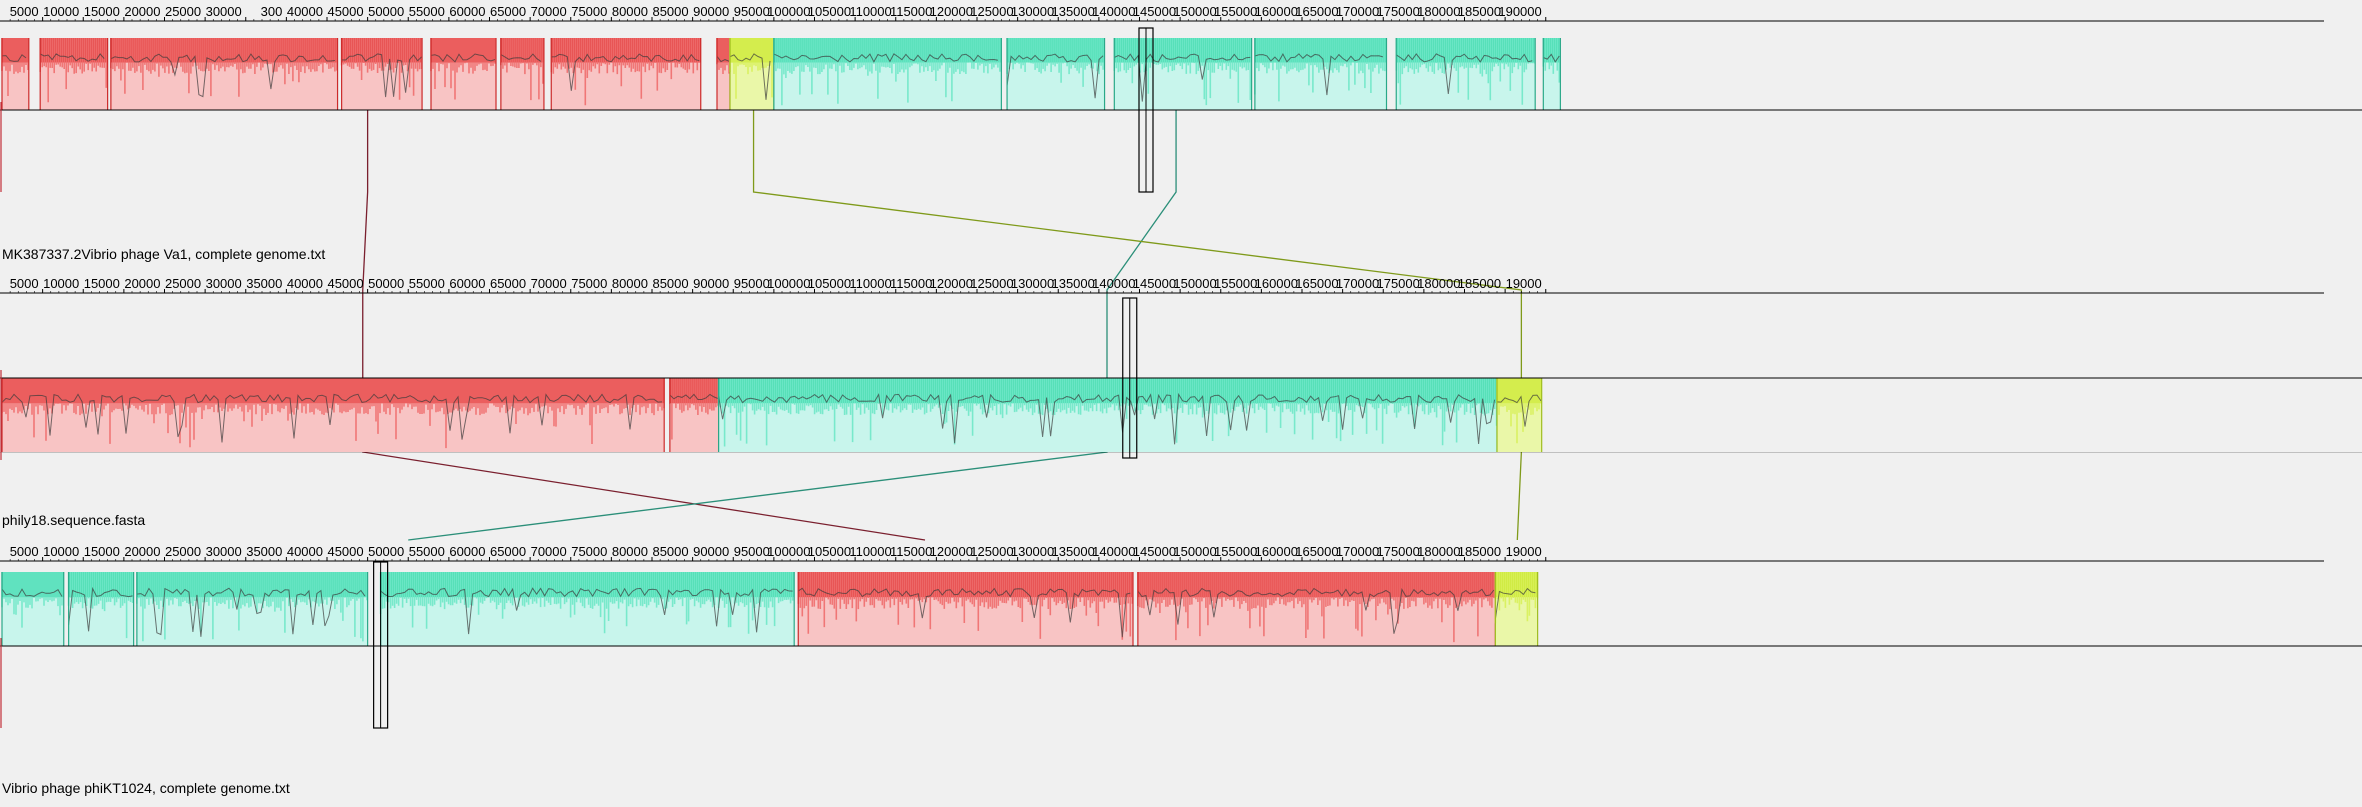  I want to click on lcb-connection-line, so click(644, 325).